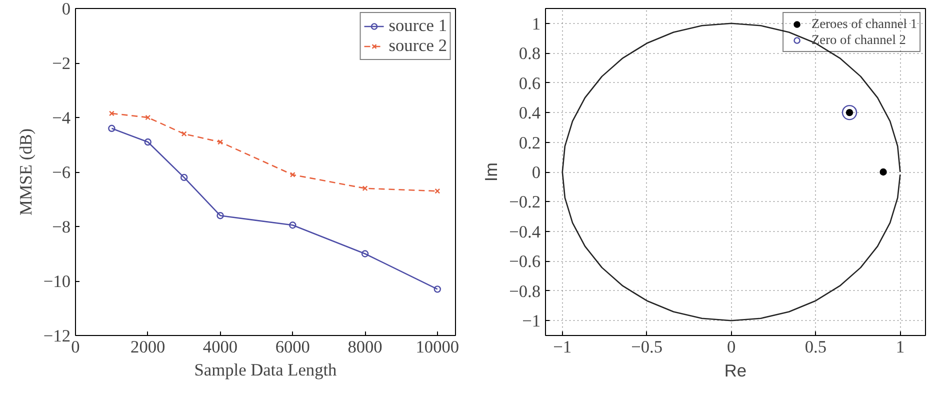  What do you see at coordinates (529, 113) in the screenshot?
I see `y-tick-label: 0.4` at bounding box center [529, 113].